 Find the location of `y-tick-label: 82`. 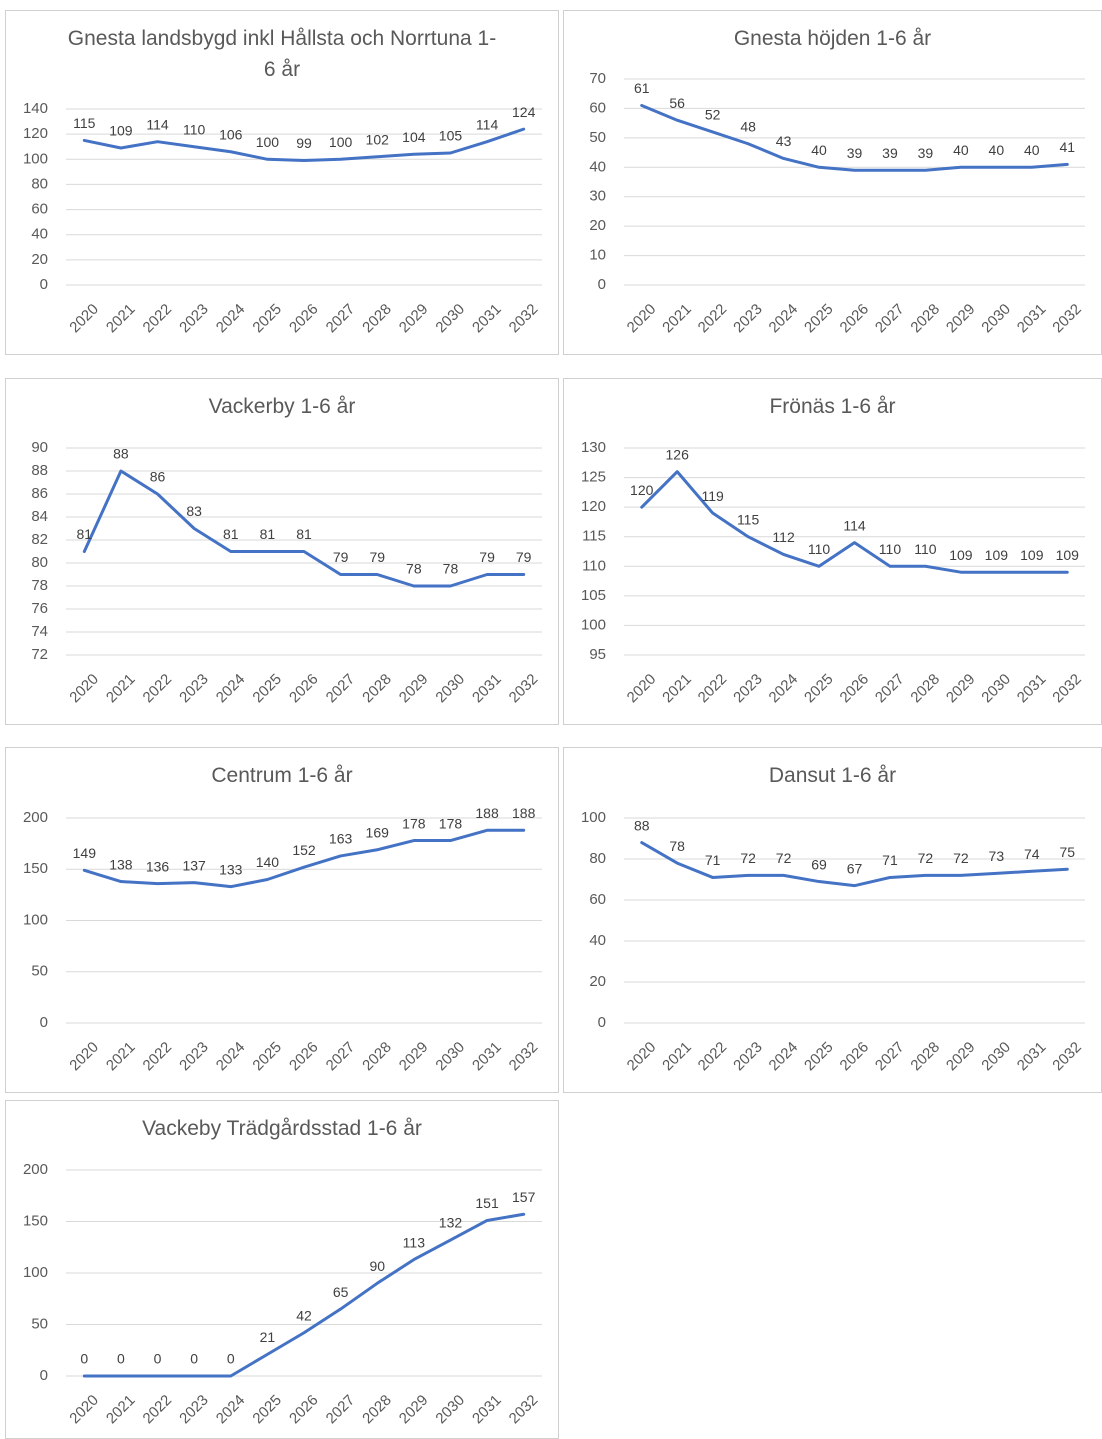

y-tick-label: 82 is located at coordinates (39, 539).